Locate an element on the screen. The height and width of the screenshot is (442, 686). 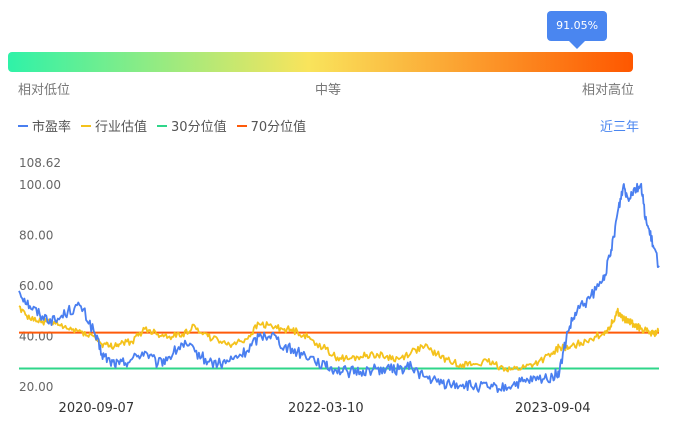
percentile-badge-label: 91.05% is located at coordinates (577, 26).